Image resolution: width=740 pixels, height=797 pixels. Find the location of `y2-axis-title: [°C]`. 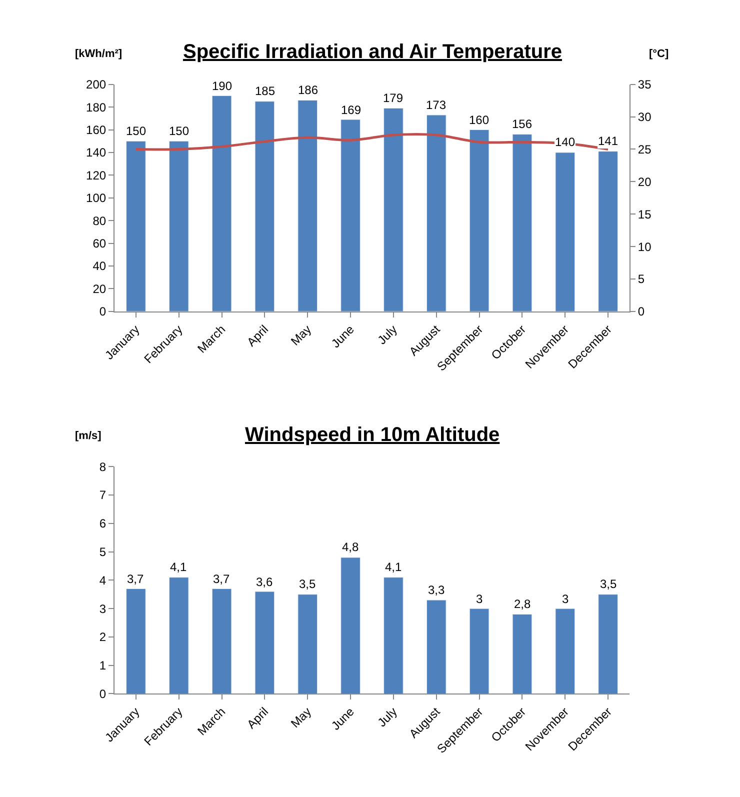

y2-axis-title: [°C] is located at coordinates (659, 54).